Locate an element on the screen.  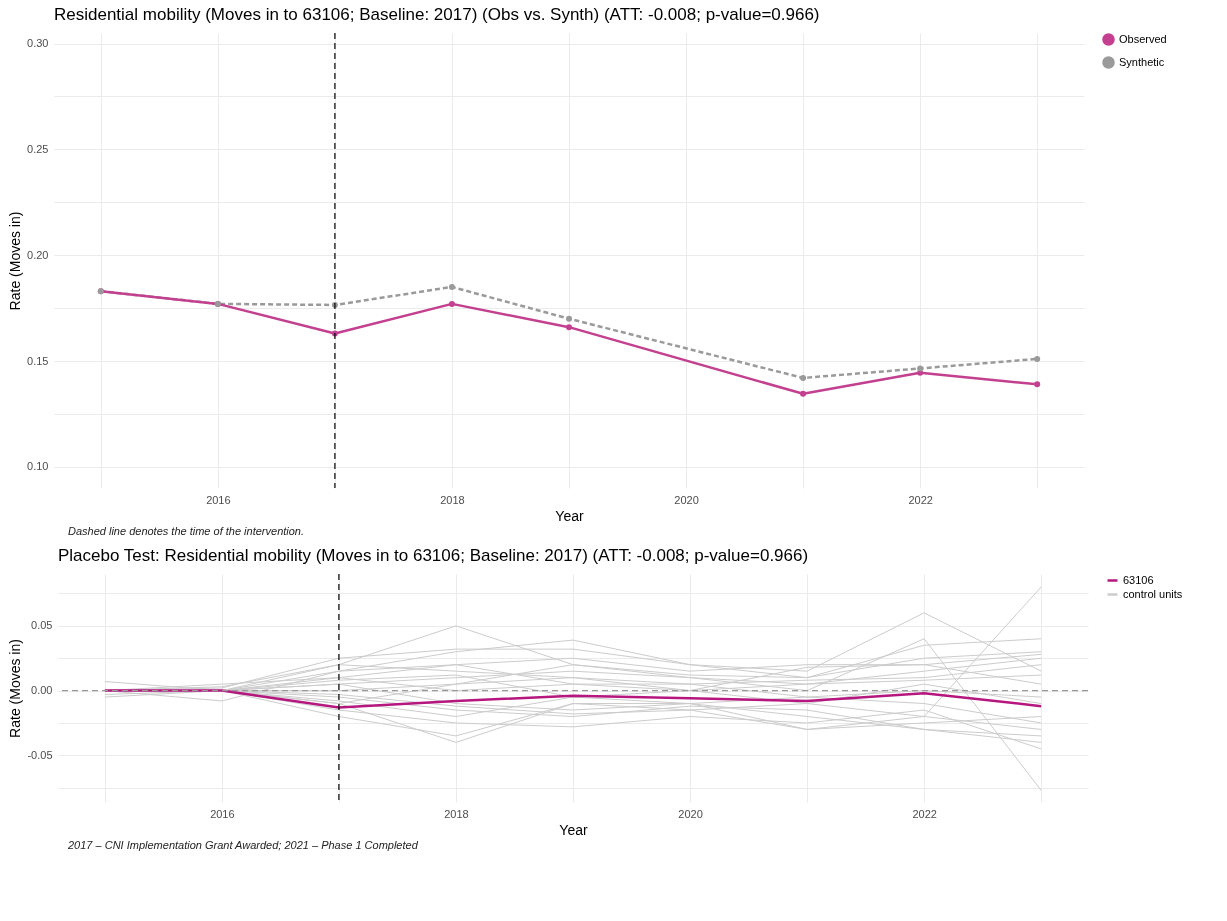
legend-label: 63106 is located at coordinates (1138, 579).